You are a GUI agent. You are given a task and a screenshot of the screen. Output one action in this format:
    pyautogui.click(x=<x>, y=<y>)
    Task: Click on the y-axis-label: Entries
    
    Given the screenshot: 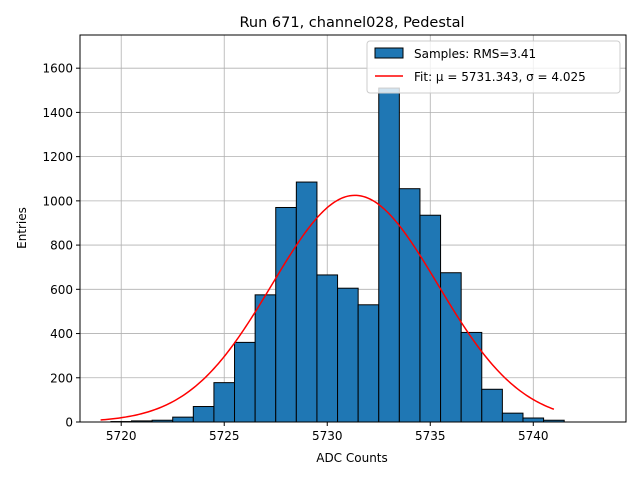 What is the action you would take?
    pyautogui.click(x=22, y=228)
    